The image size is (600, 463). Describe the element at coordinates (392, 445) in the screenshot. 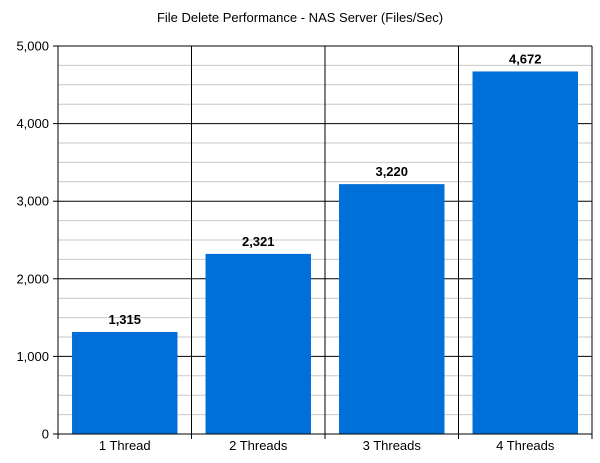

I see `x-tick-label: 3 Threads` at that location.